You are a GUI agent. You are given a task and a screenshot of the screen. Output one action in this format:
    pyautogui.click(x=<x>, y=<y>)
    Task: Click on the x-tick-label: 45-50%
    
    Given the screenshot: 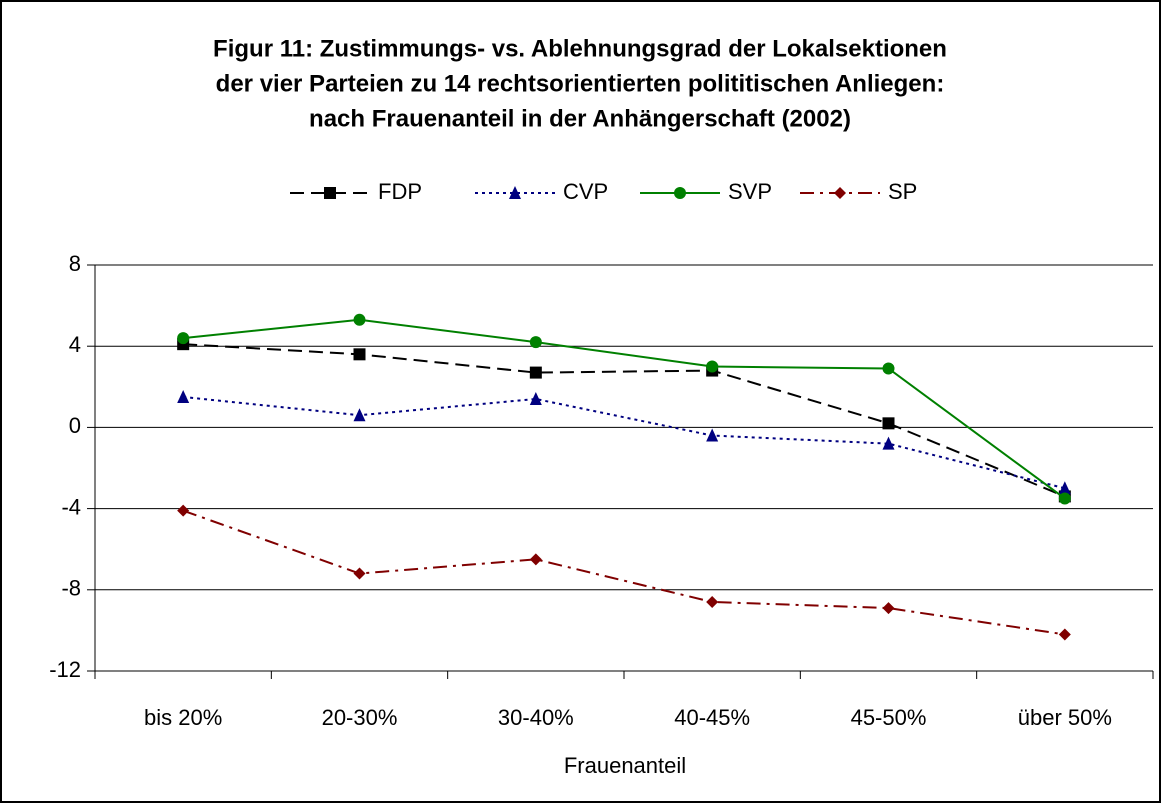 What is the action you would take?
    pyautogui.click(x=889, y=717)
    